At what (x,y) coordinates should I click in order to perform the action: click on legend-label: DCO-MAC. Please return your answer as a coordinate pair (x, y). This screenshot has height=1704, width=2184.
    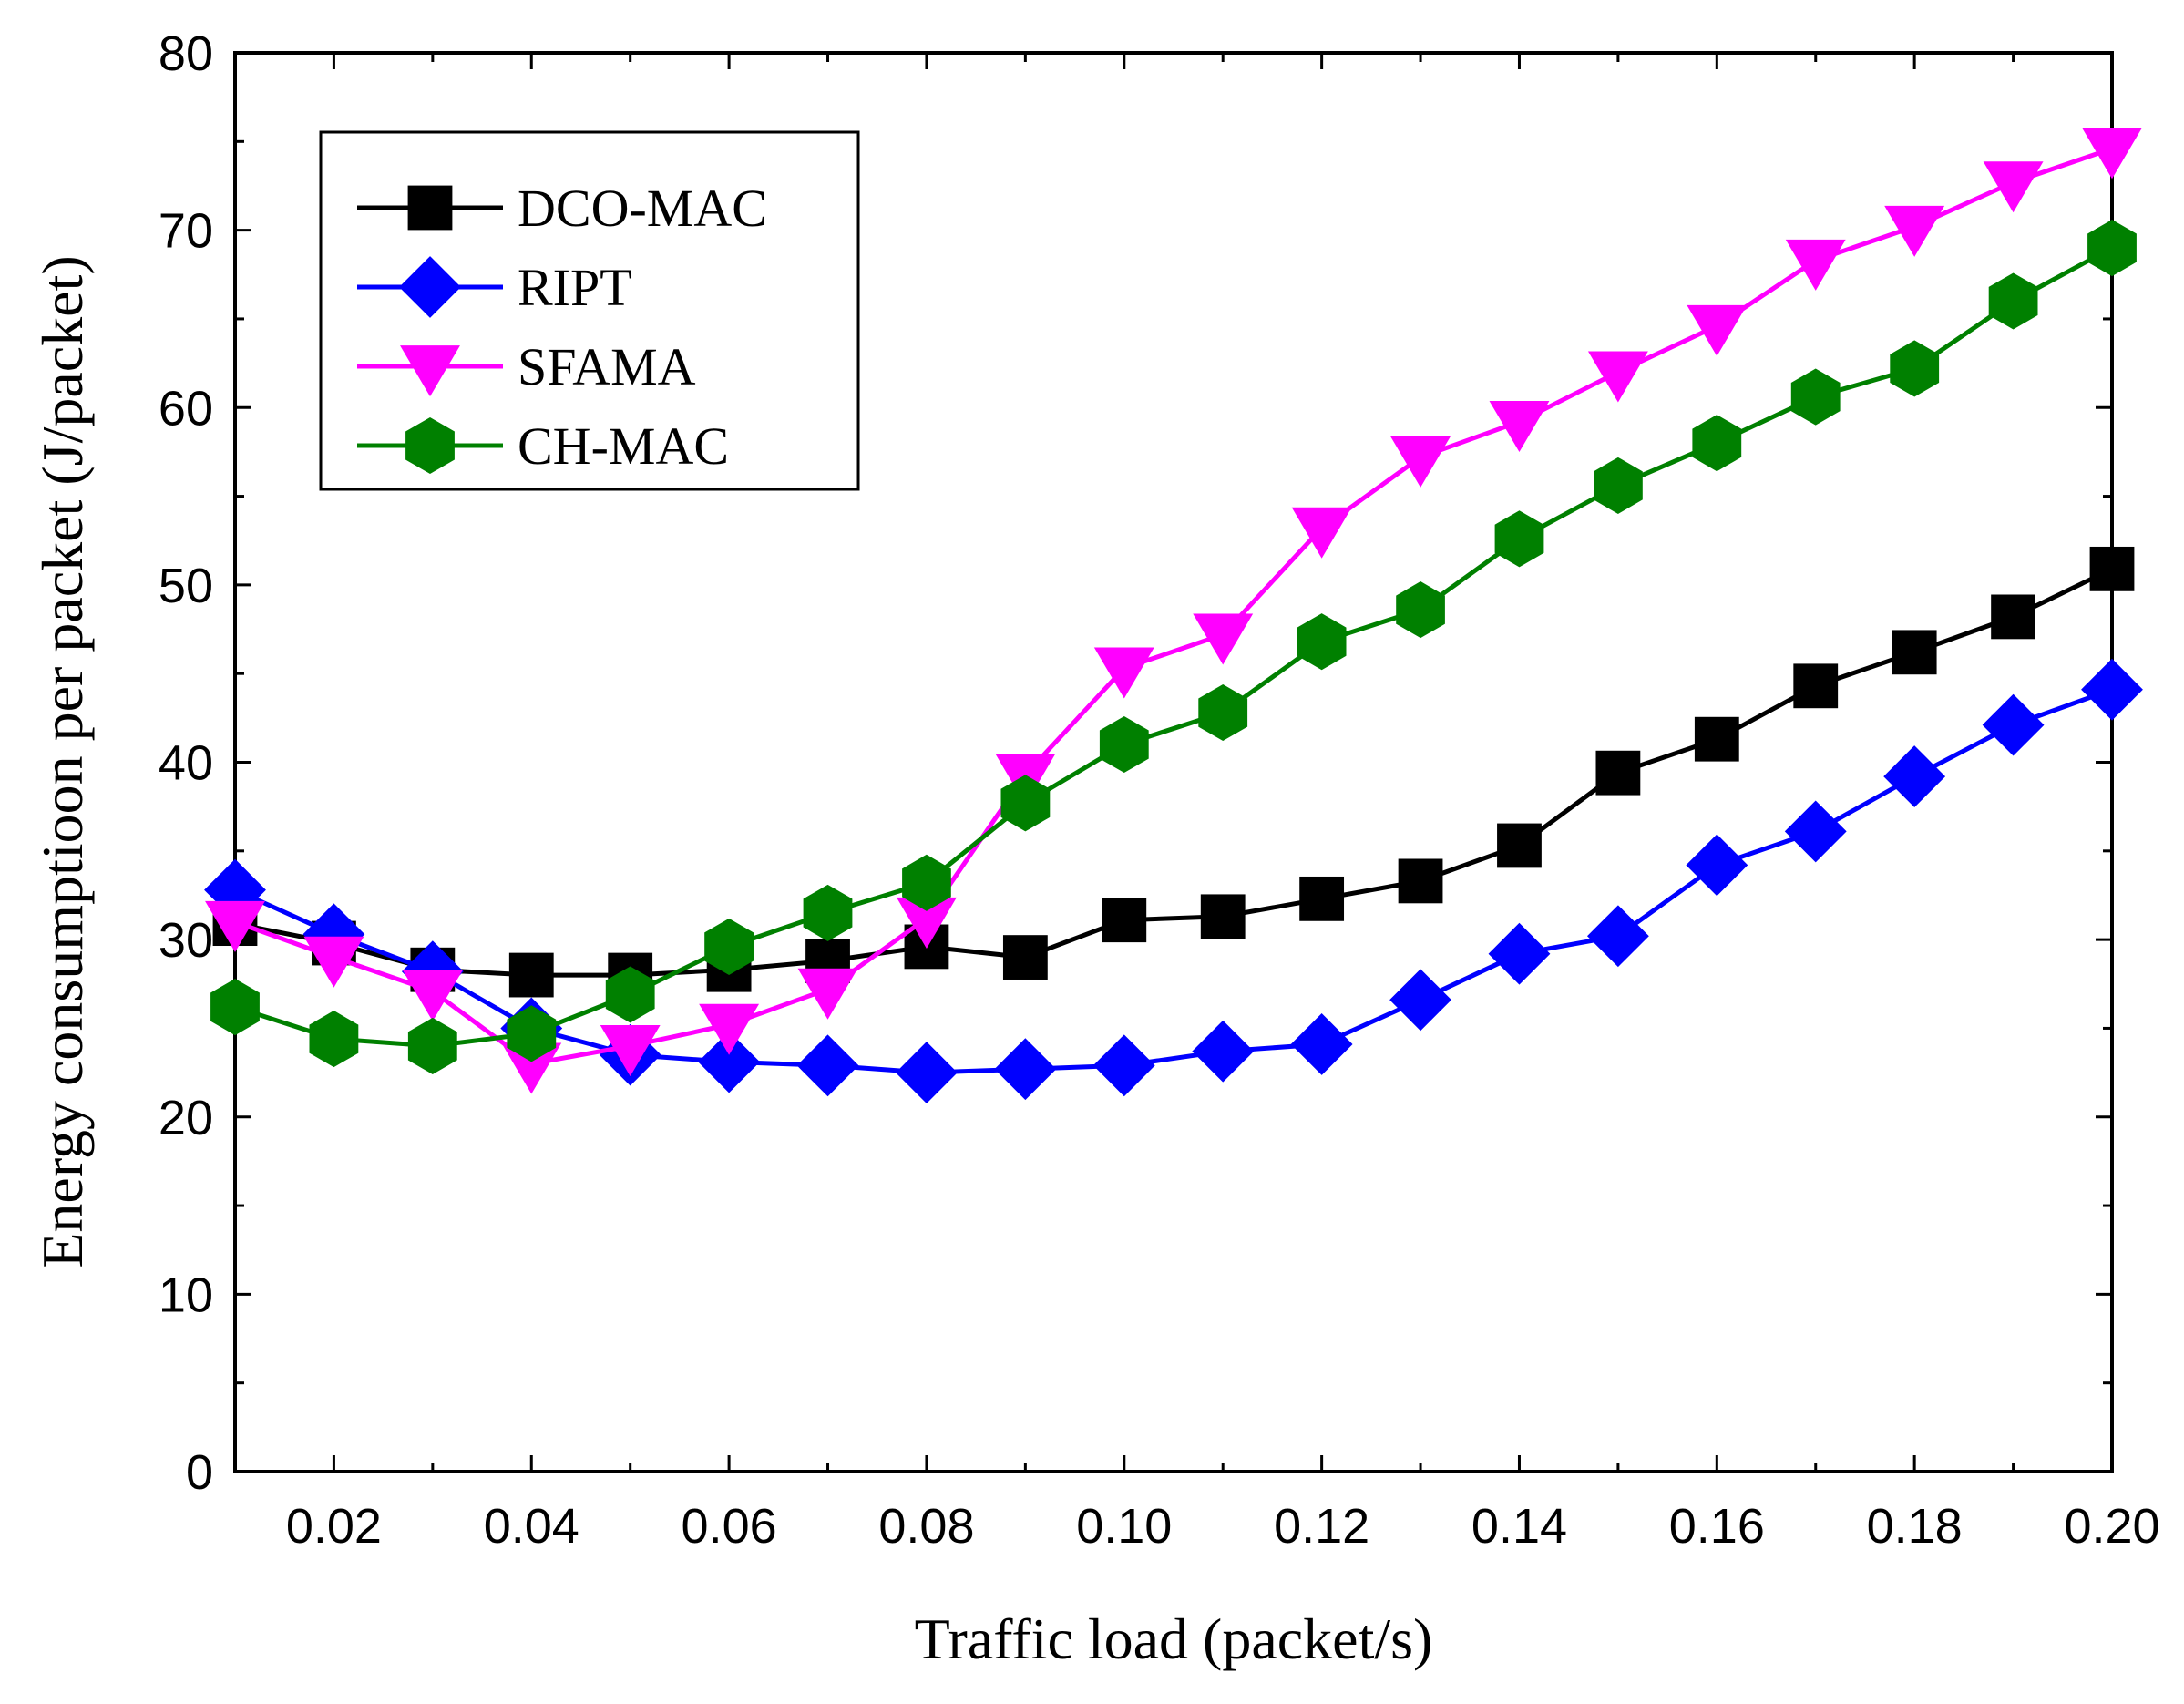
    Looking at the image, I should click on (642, 208).